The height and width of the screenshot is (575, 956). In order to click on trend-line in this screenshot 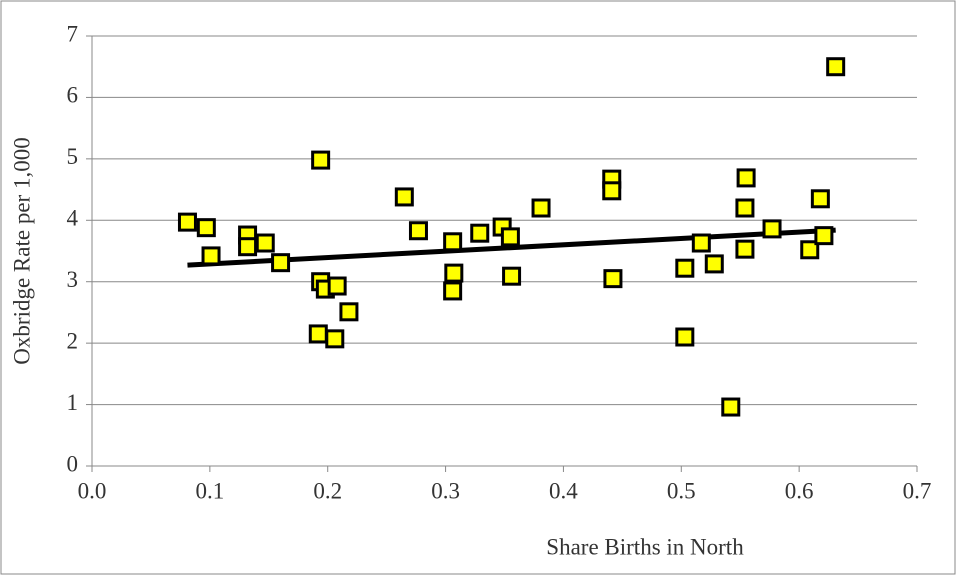, I will do `click(511, 247)`.